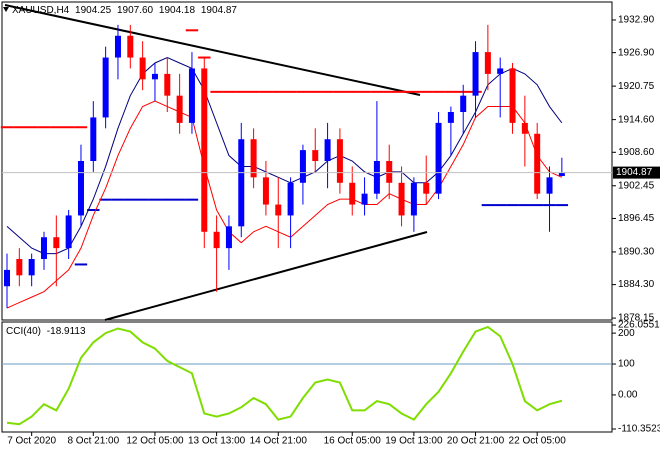 Image resolution: width=660 pixels, height=450 pixels. Describe the element at coordinates (31, 441) in the screenshot. I see `x-tick-label: 7 Oct 2020` at that location.